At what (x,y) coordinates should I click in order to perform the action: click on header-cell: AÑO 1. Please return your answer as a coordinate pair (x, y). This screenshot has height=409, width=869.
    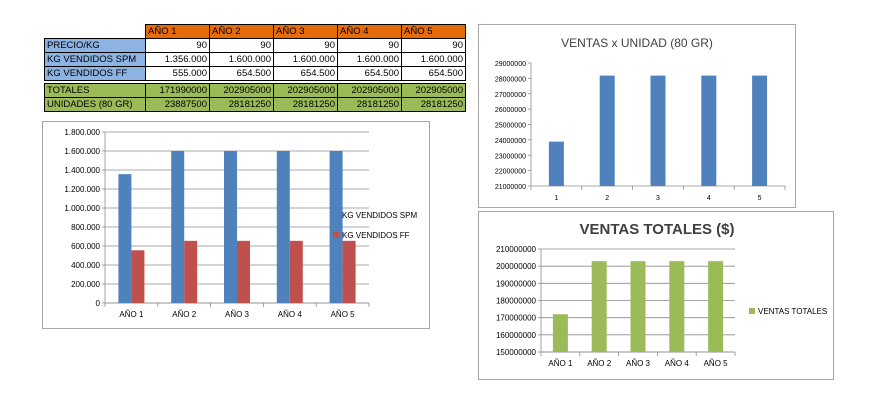
    Looking at the image, I should click on (177, 31).